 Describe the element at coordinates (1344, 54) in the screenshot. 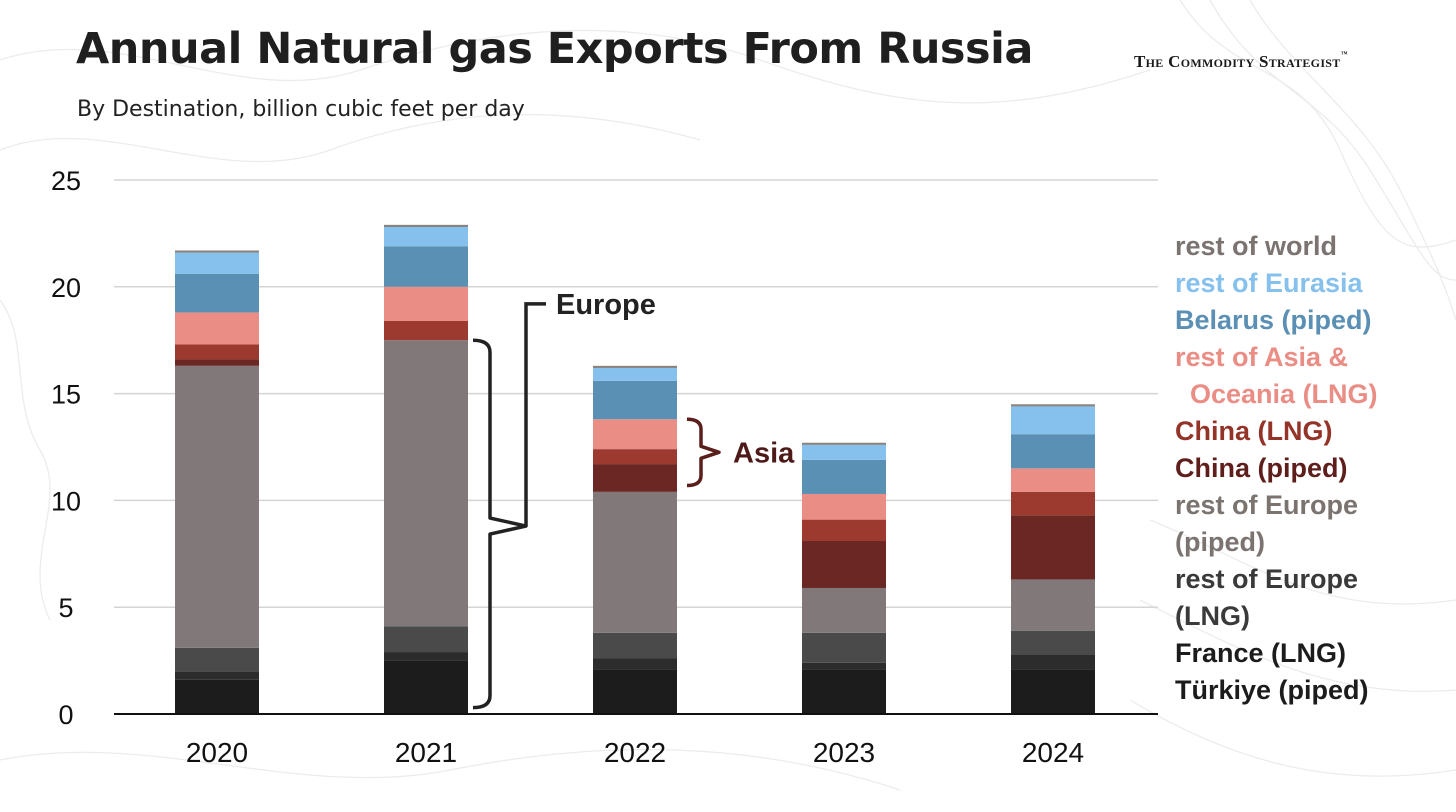

I see `trademark-mark: ™` at that location.